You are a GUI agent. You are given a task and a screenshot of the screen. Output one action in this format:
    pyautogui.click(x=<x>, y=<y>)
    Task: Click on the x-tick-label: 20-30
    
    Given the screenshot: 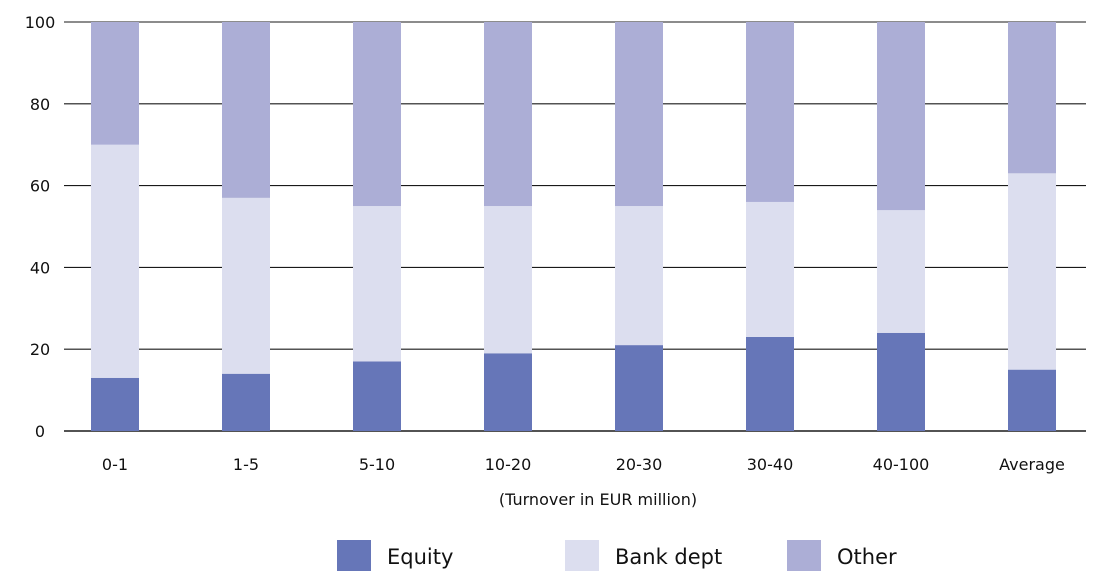 What is the action you would take?
    pyautogui.click(x=639, y=464)
    